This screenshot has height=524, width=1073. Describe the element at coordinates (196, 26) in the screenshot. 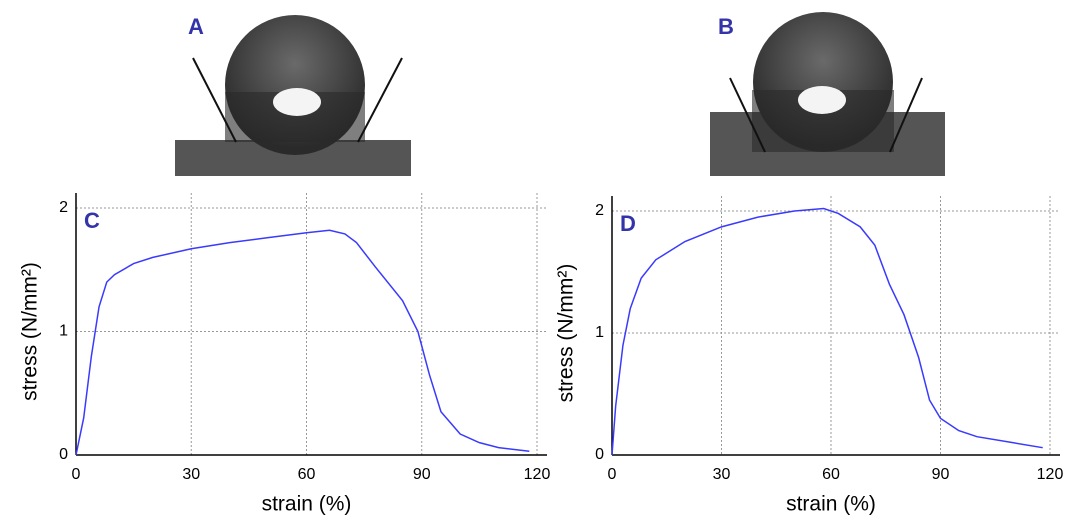

I see `panel-label: A` at that location.